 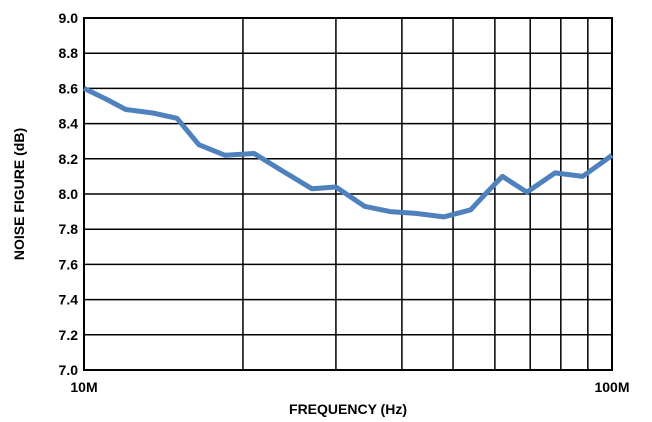 What do you see at coordinates (69, 18) in the screenshot?
I see `y-tick-label: 9.0` at bounding box center [69, 18].